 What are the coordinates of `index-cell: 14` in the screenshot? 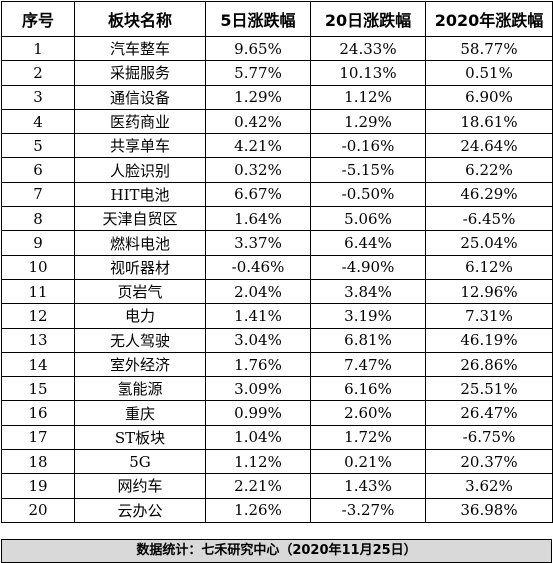 It's located at (38, 364).